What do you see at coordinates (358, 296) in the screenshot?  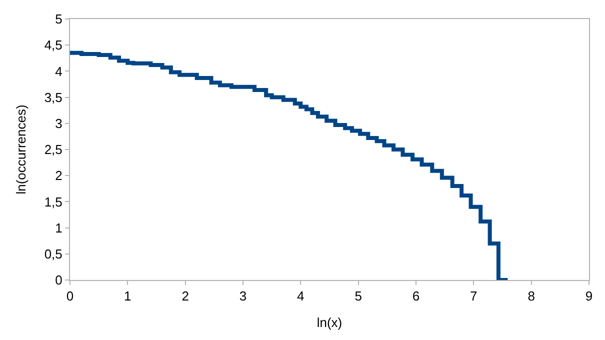 I see `x-tick-label: 5` at bounding box center [358, 296].